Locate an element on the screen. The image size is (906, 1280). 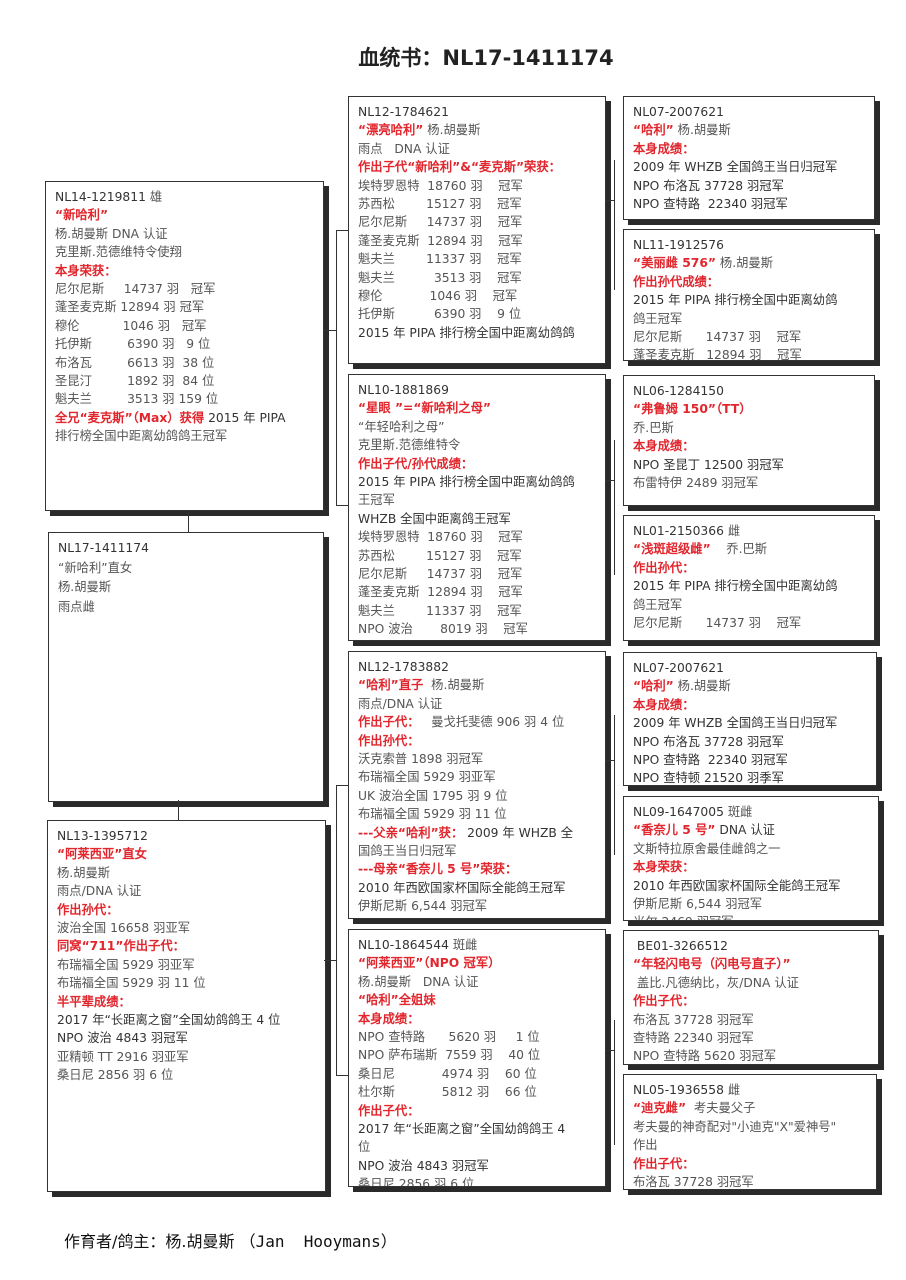
pedigree-line: UK 波治全国 1795 羽 9 位 is located at coordinates (481, 796).